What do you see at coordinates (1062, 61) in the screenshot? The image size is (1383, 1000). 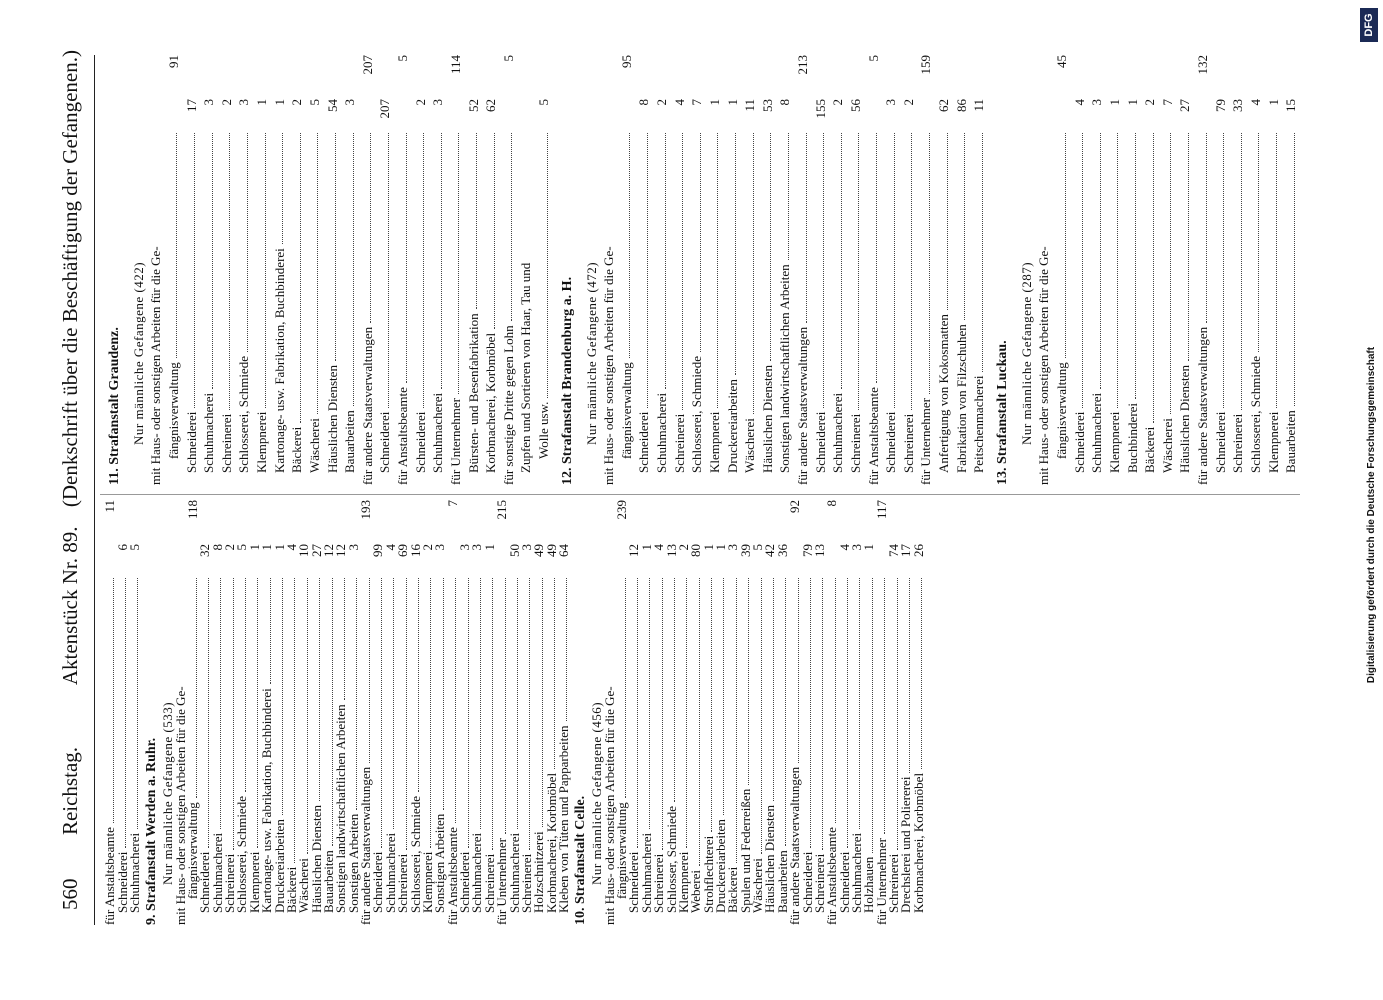 I see `group-total: 45` at bounding box center [1062, 61].